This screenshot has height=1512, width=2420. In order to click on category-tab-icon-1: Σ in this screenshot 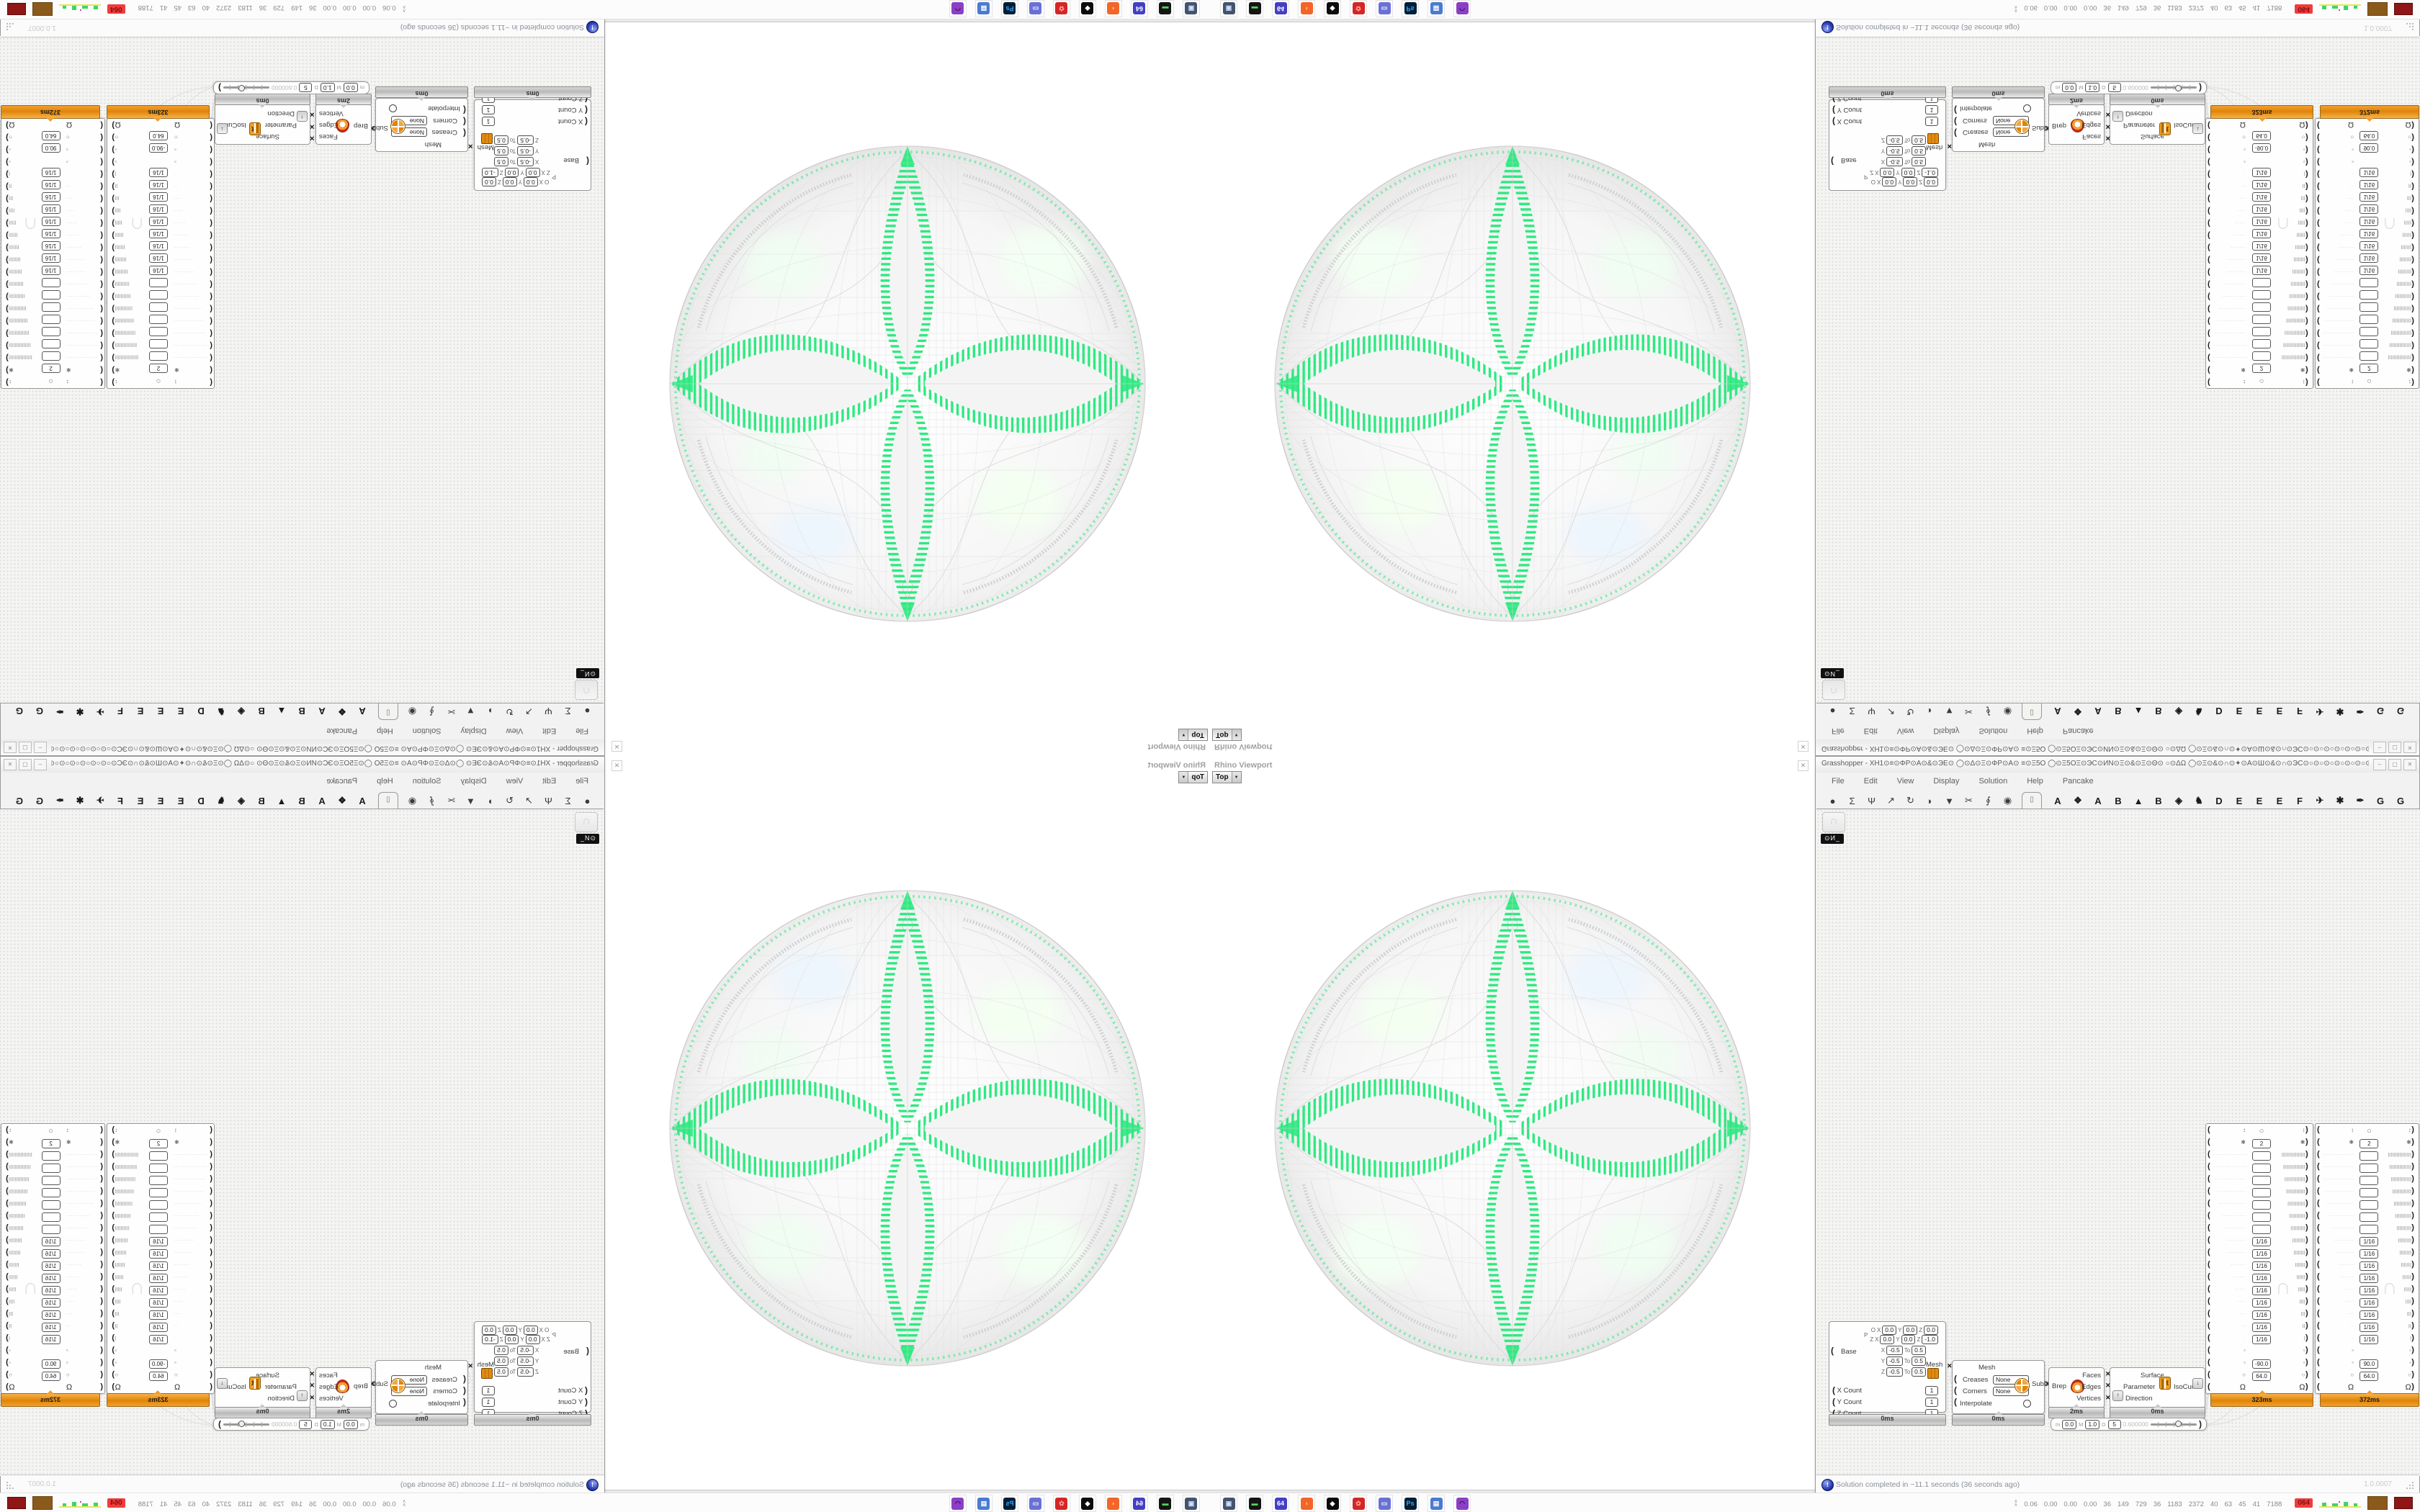, I will do `click(1852, 711)`.